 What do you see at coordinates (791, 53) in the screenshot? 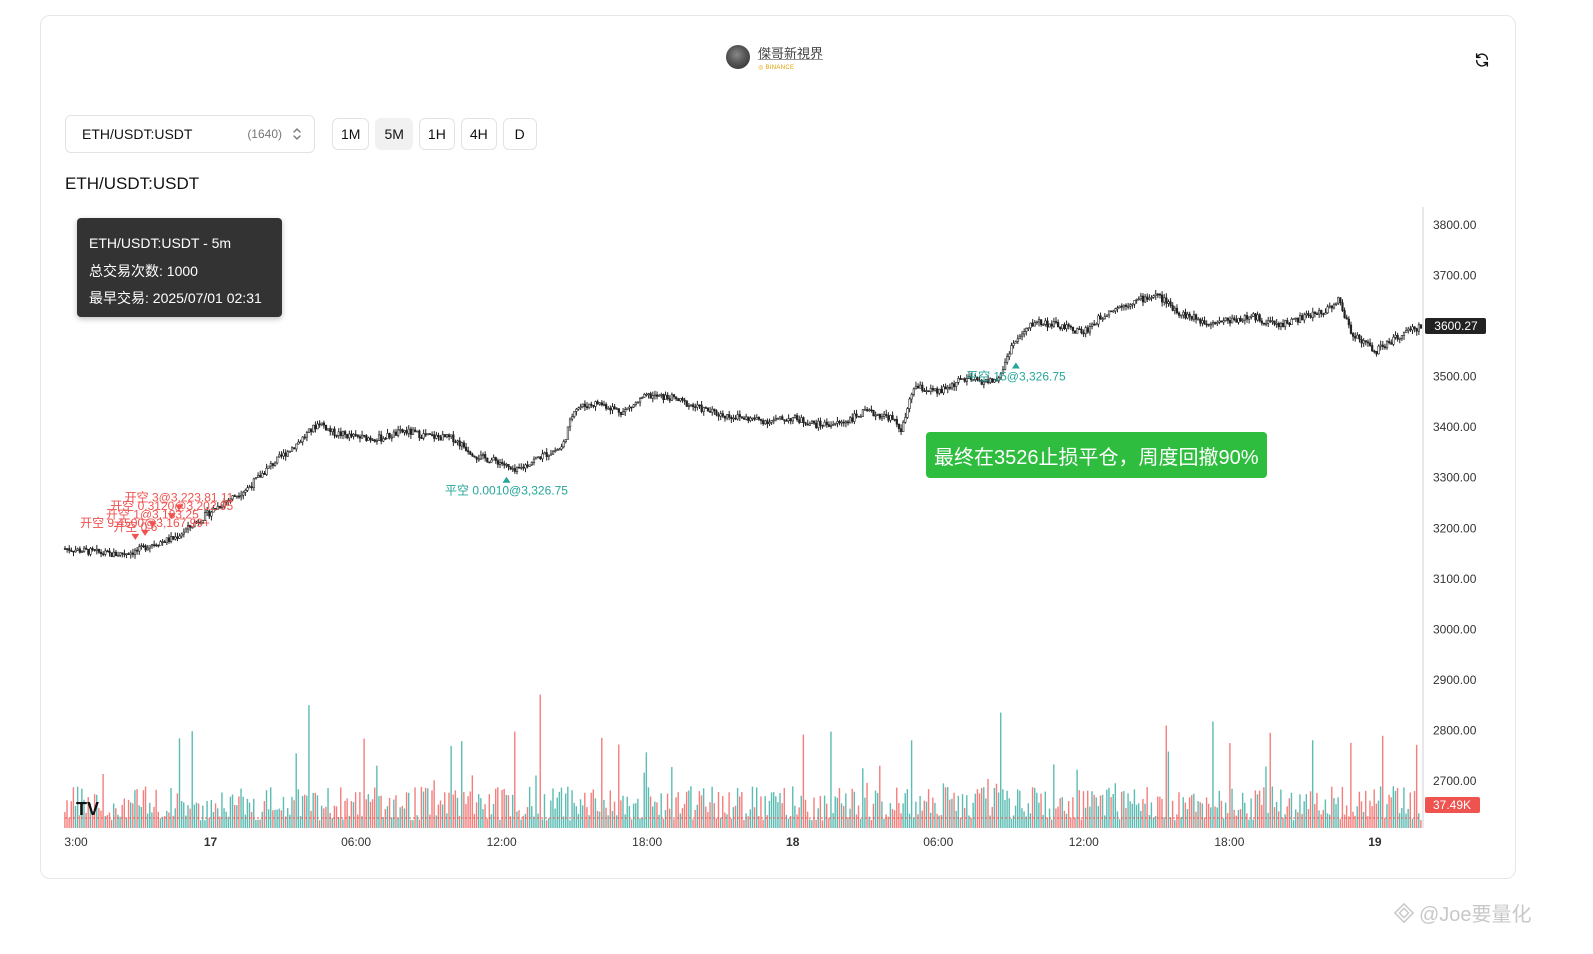
I see `brand-name: 傑哥新視界` at bounding box center [791, 53].